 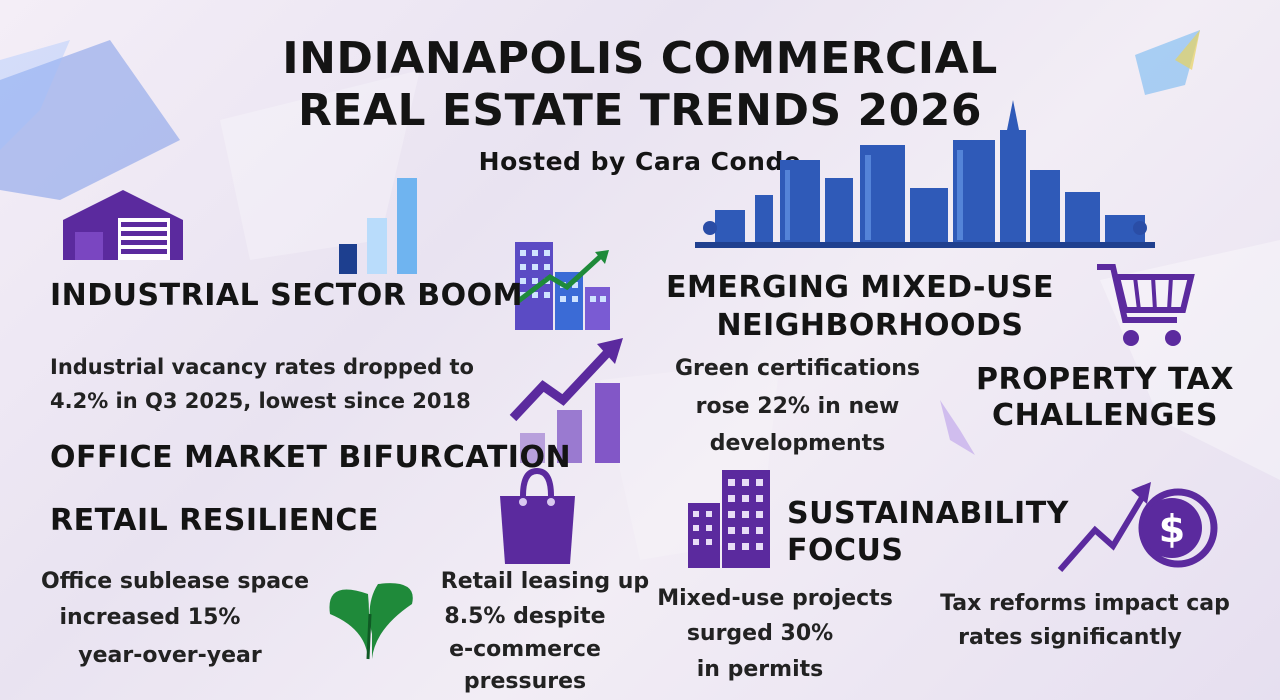 I want to click on bar-chart-icon, so click(x=378, y=226).